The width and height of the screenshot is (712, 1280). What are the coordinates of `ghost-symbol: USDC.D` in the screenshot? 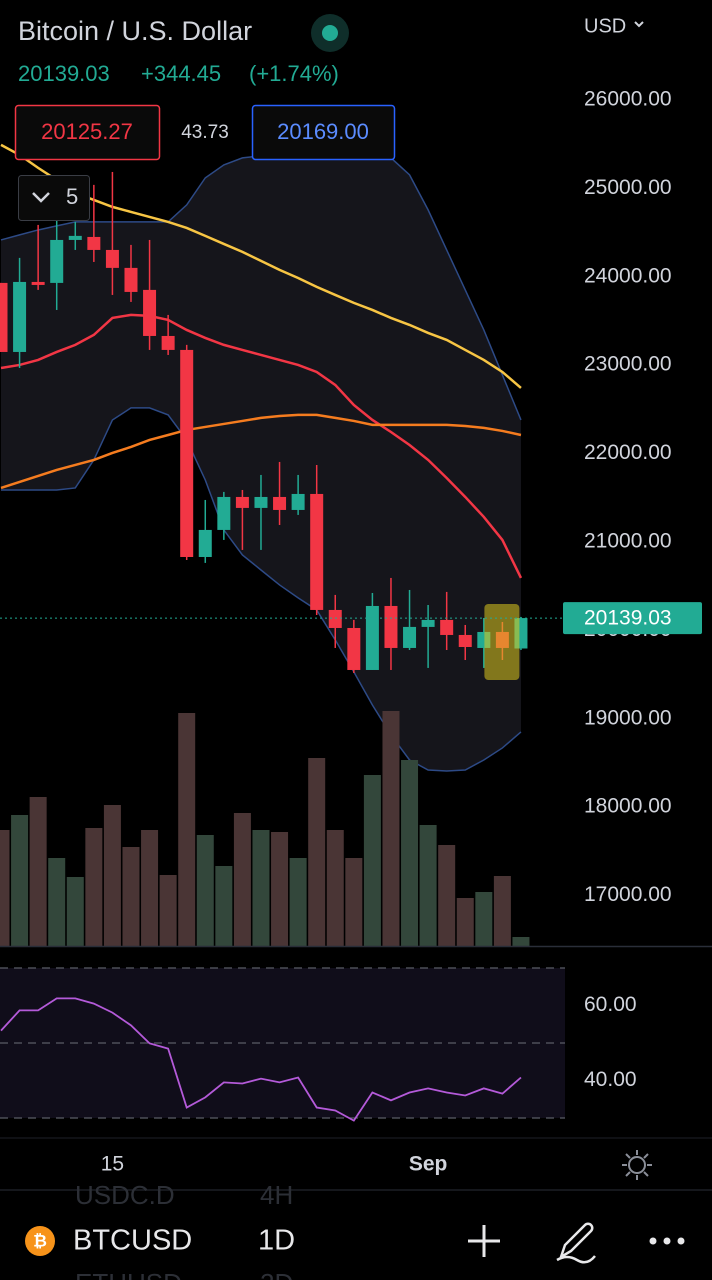 It's located at (125, 1195).